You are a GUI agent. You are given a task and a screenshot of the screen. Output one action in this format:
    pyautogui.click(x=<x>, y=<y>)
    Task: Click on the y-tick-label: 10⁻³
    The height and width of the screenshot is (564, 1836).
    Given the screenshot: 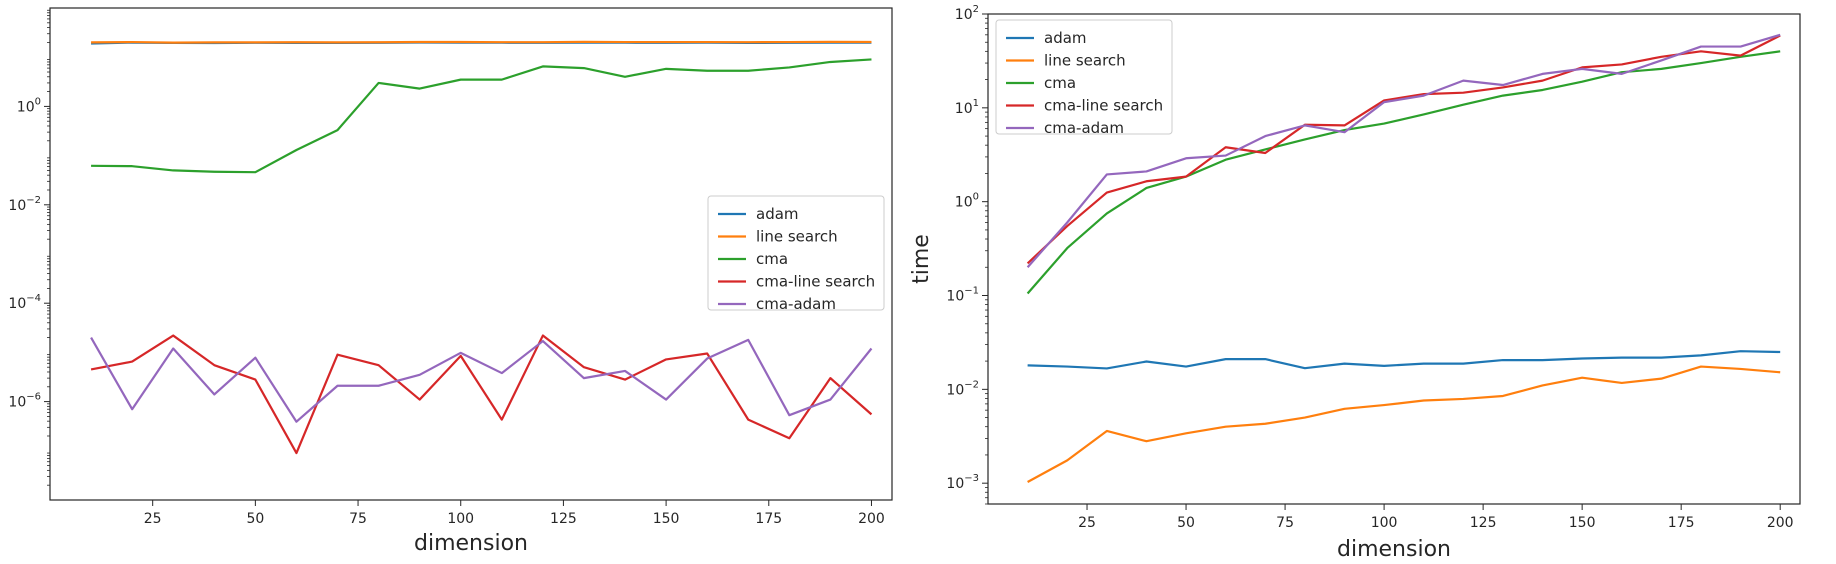 What is the action you would take?
    pyautogui.click(x=962, y=482)
    